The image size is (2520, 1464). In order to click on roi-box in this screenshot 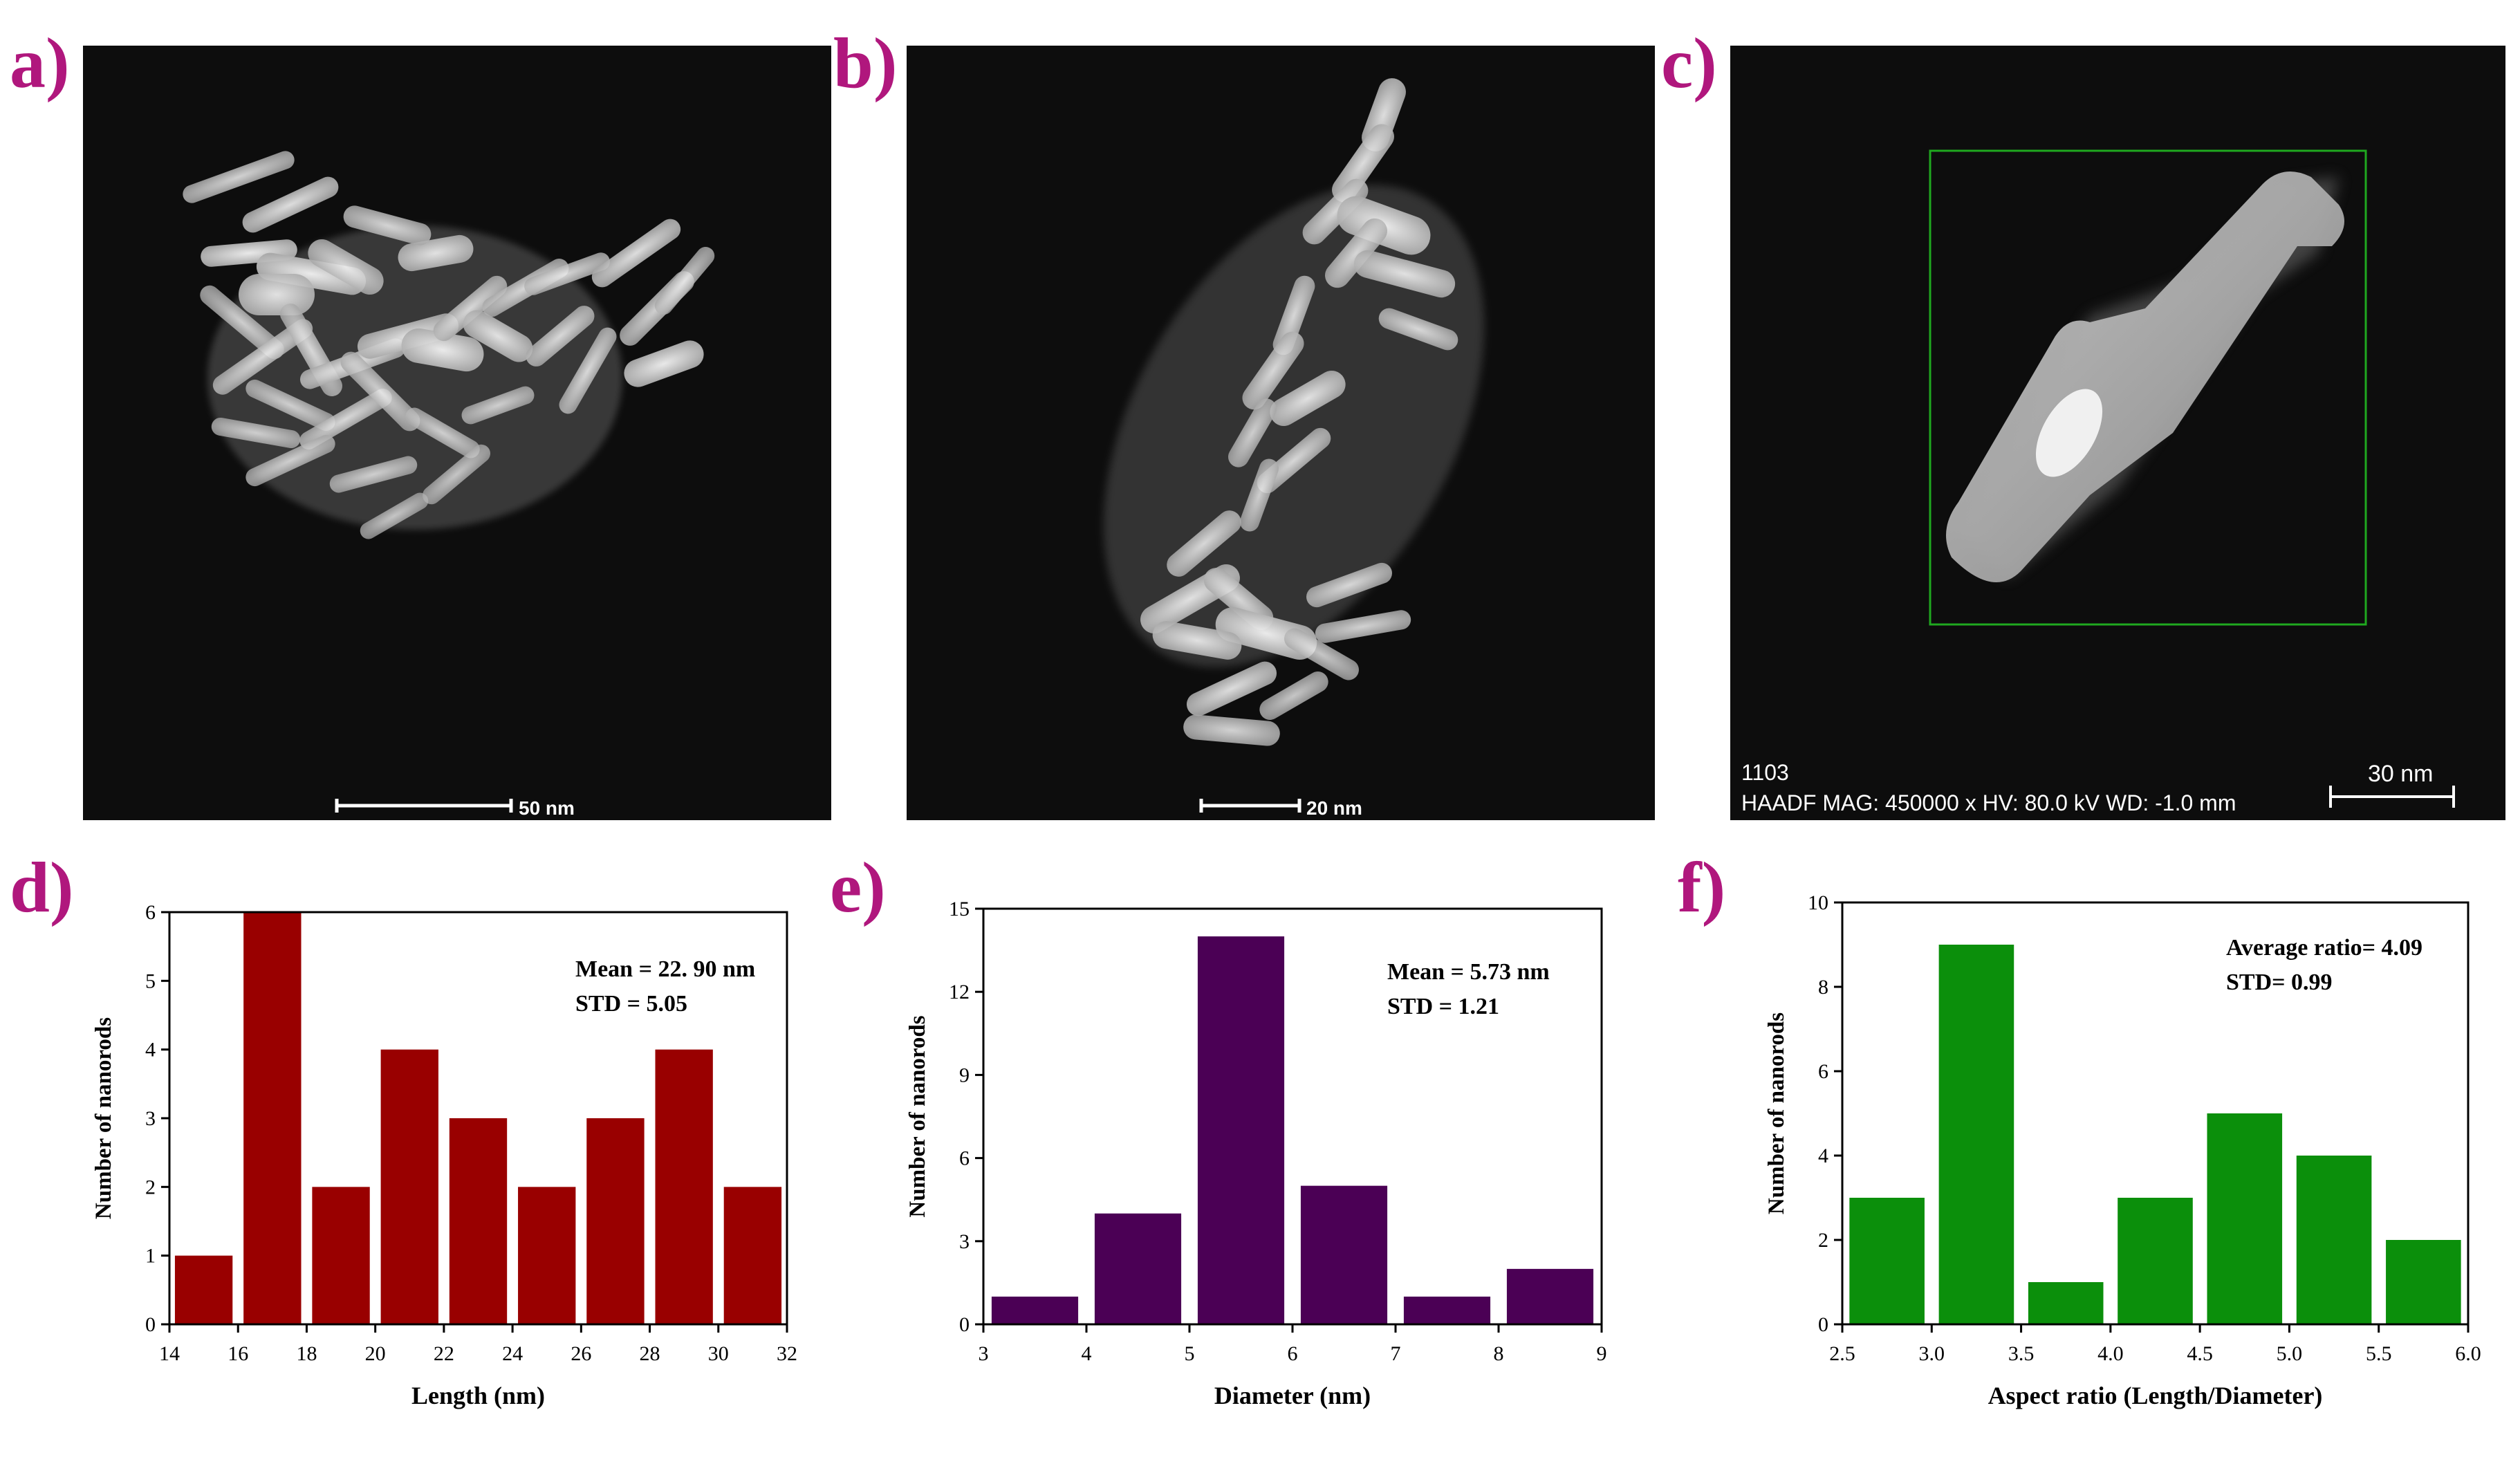, I will do `click(2148, 387)`.